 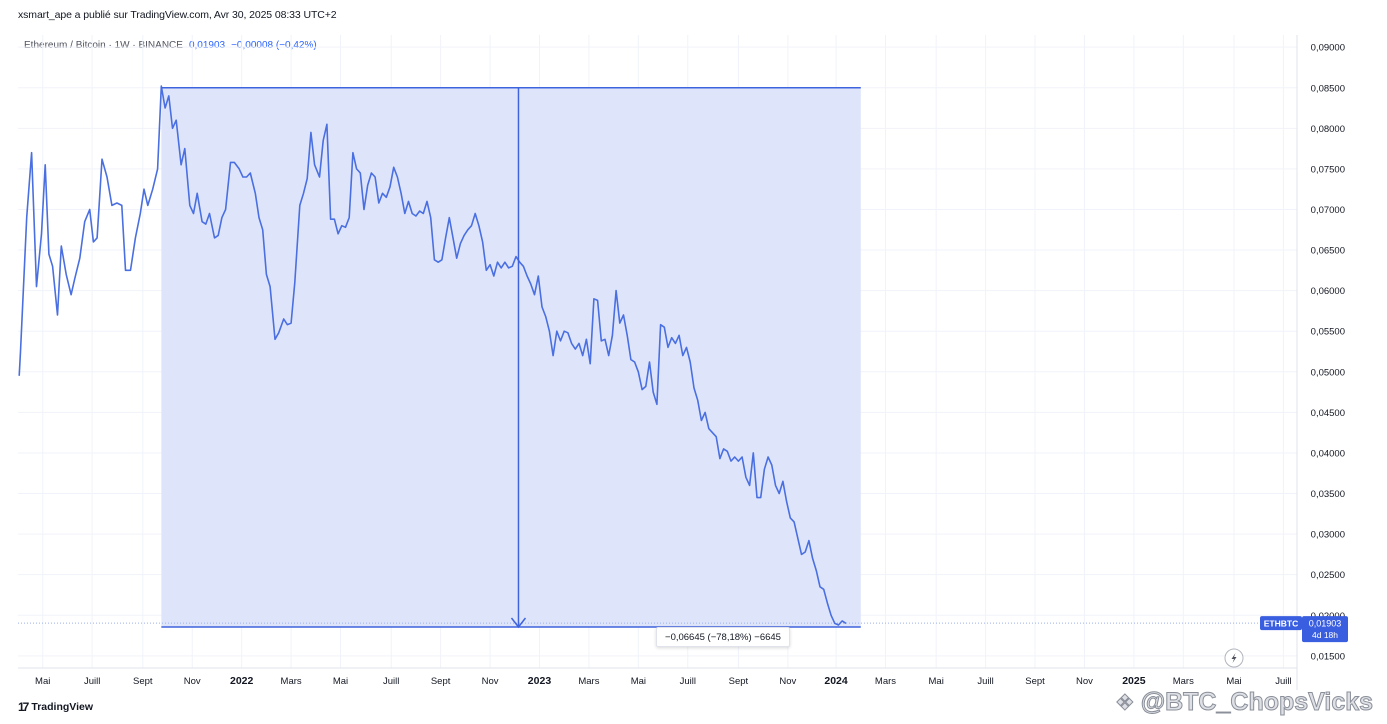 I want to click on lightning-icon, so click(x=1234, y=658).